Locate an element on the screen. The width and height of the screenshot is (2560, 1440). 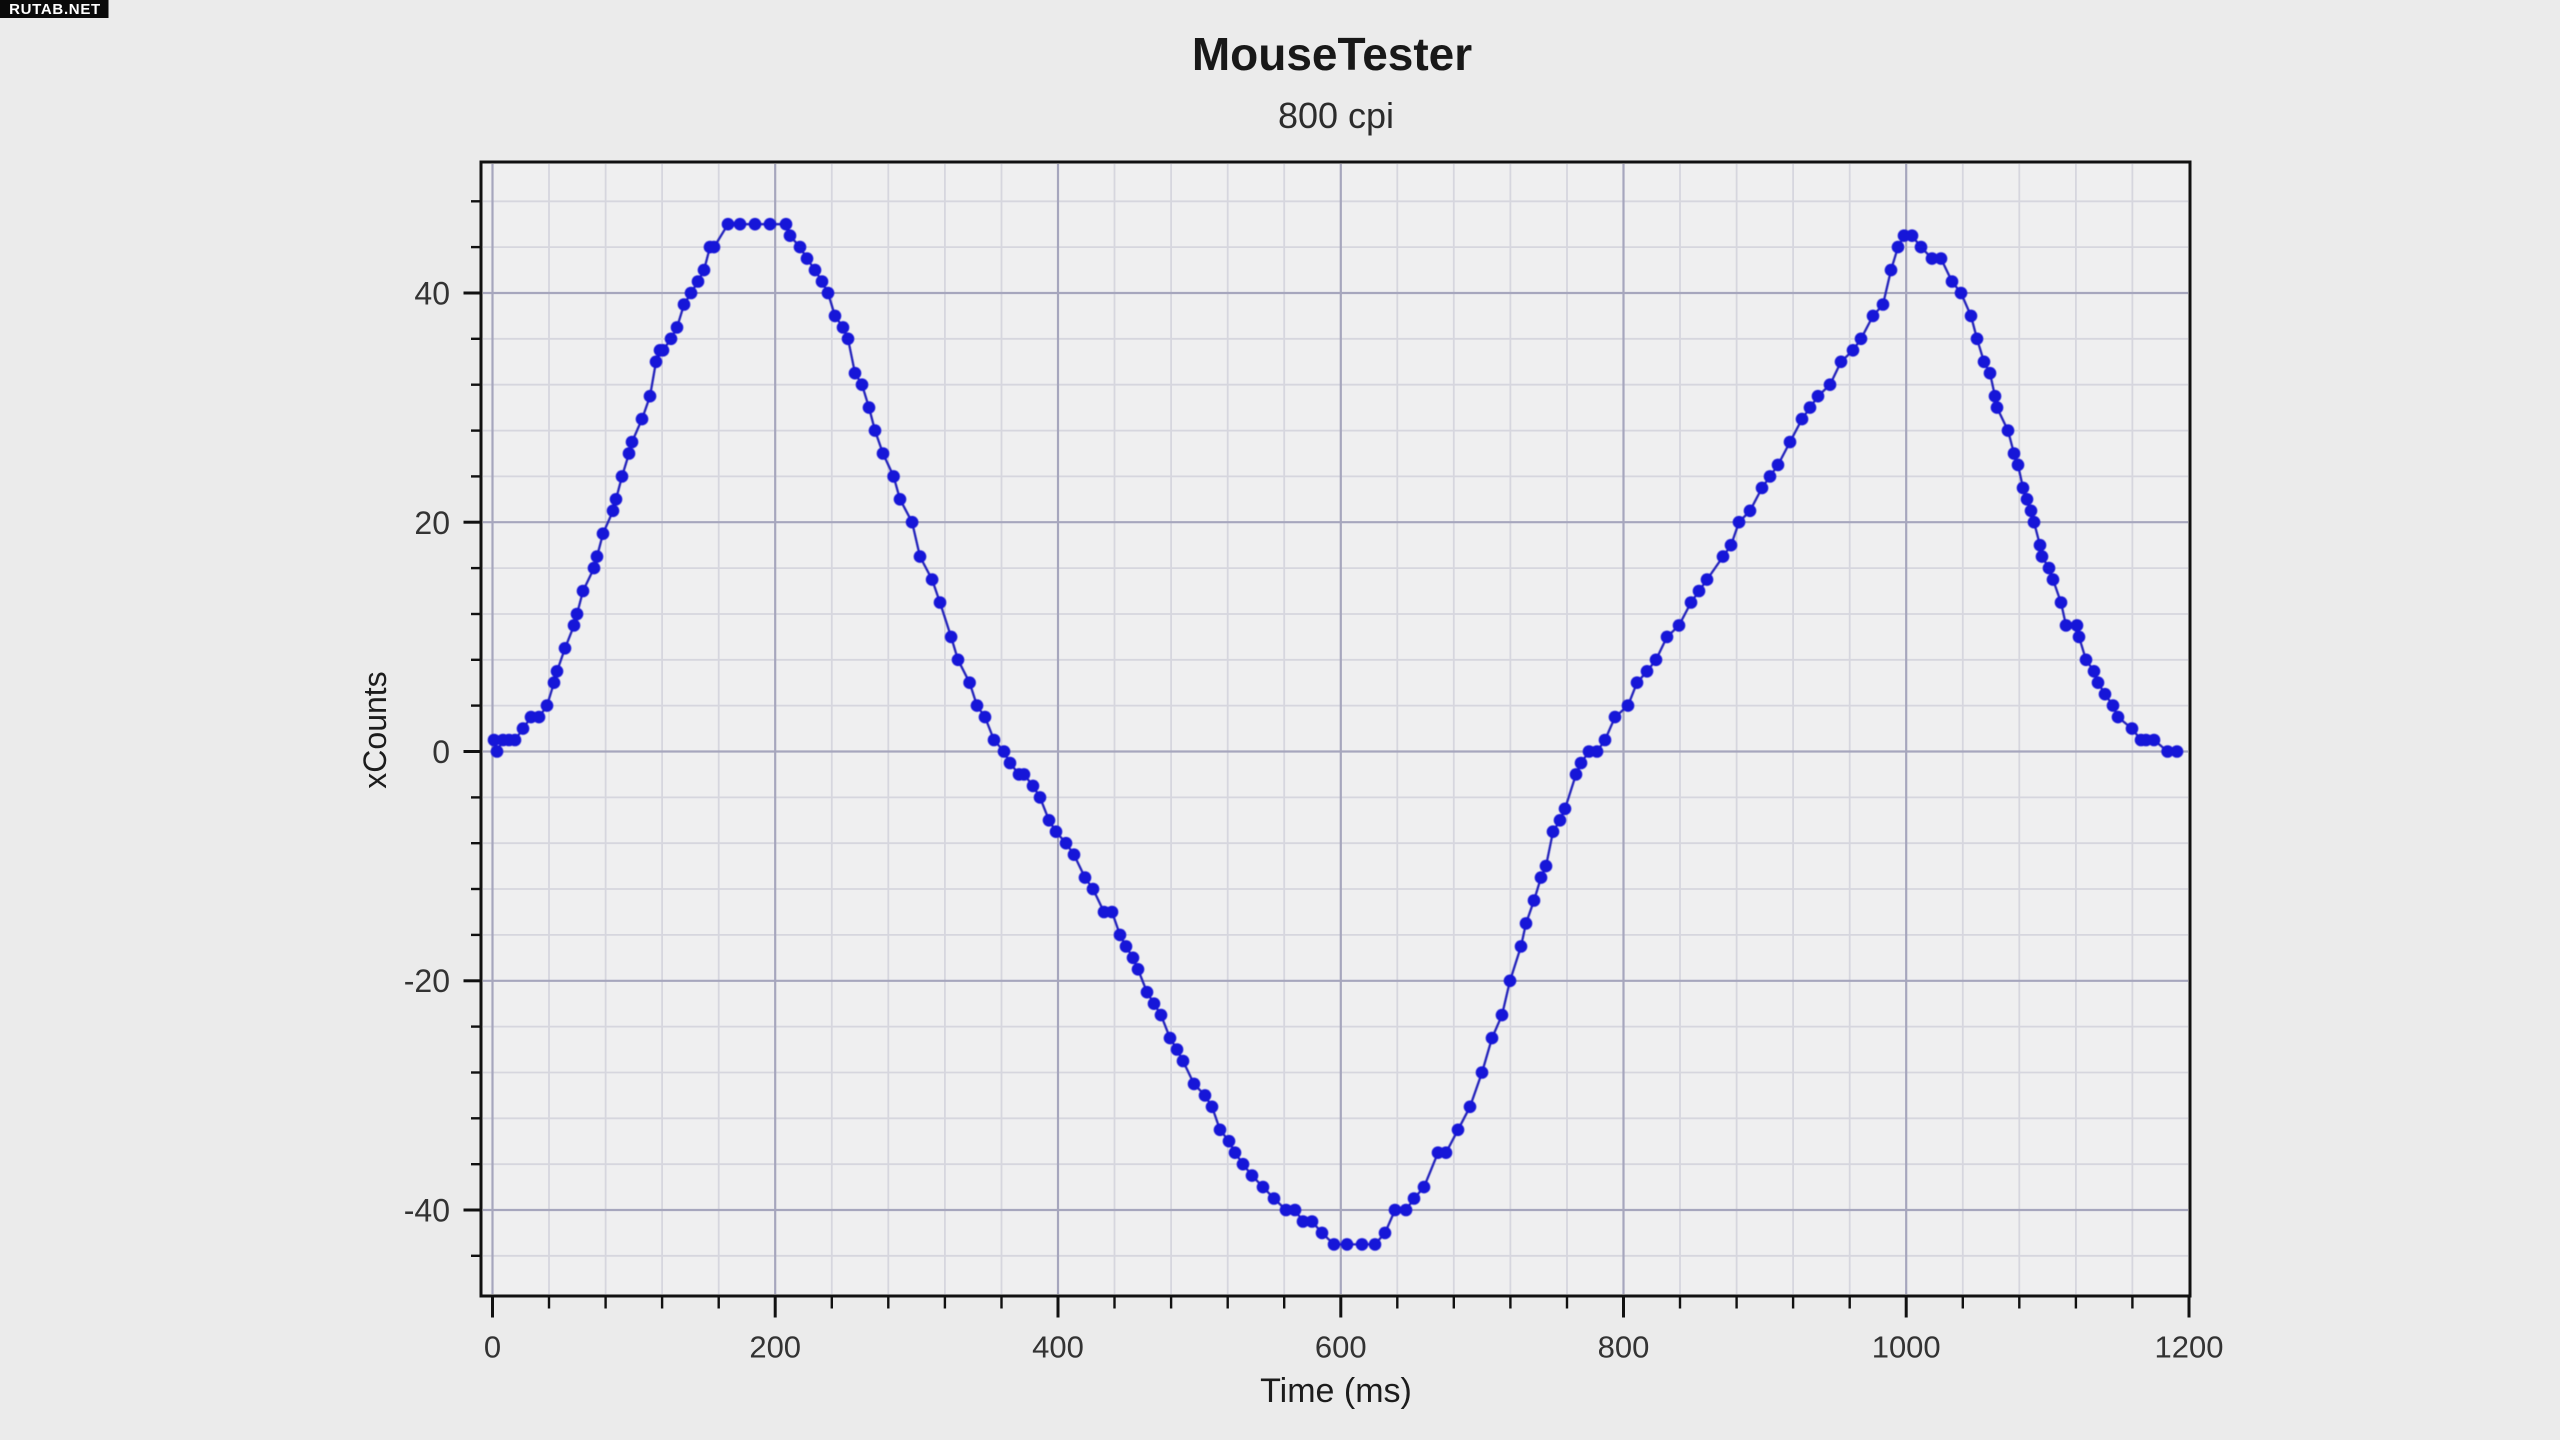
svg-text: 200 is located at coordinates (775, 1347).